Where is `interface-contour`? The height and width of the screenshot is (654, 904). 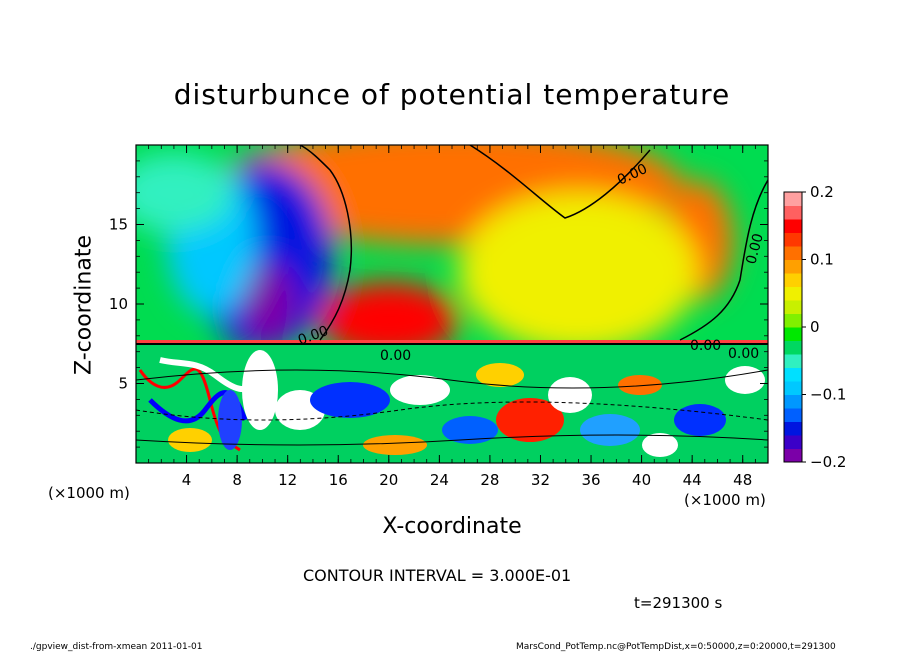
interface-contour is located at coordinates (452, 344).